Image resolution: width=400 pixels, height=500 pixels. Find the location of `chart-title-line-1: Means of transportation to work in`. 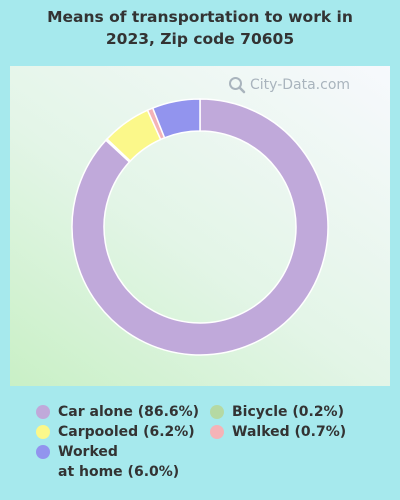

chart-title-line-1: Means of transportation to work in is located at coordinates (200, 17).